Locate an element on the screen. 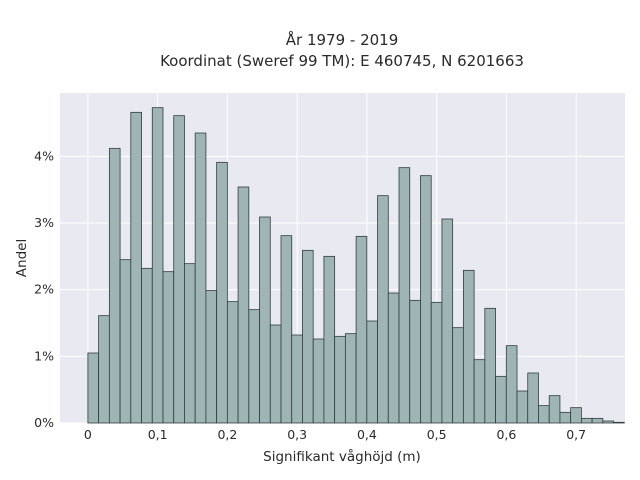 This screenshot has height=480, width=640. x-tick-label: 0 is located at coordinates (88, 434).